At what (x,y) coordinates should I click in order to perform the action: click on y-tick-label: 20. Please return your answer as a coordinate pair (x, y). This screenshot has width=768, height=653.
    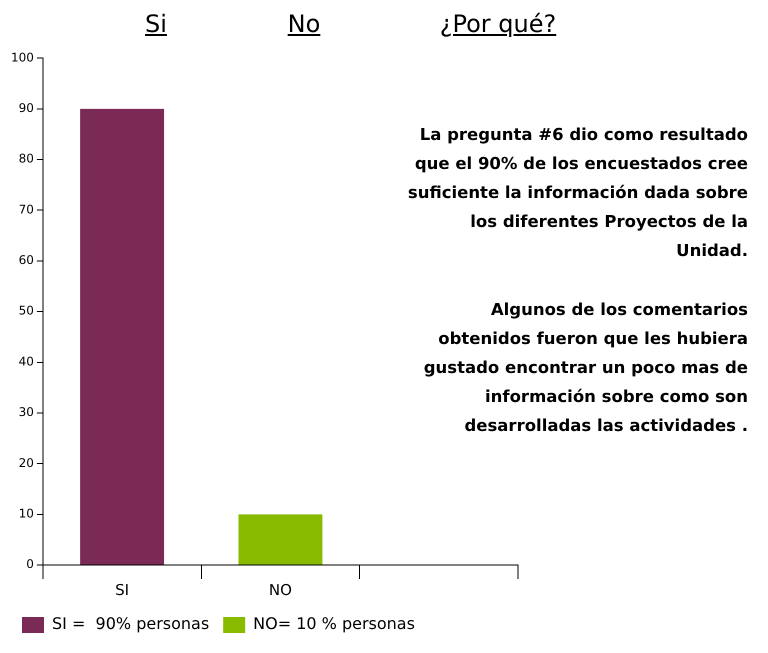
    Looking at the image, I should click on (26, 463).